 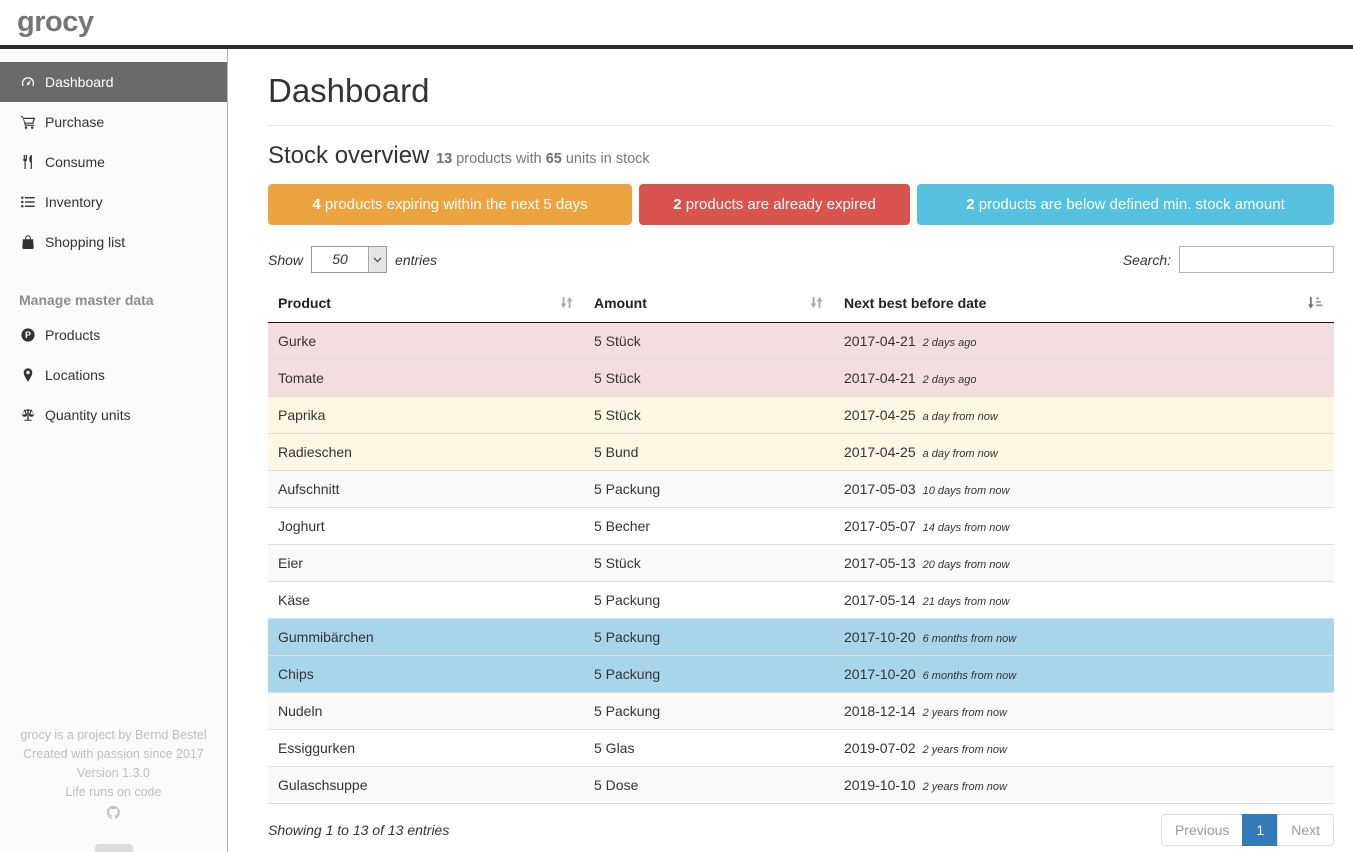 What do you see at coordinates (1305, 830) in the screenshot?
I see `pagination-next-button: Next` at bounding box center [1305, 830].